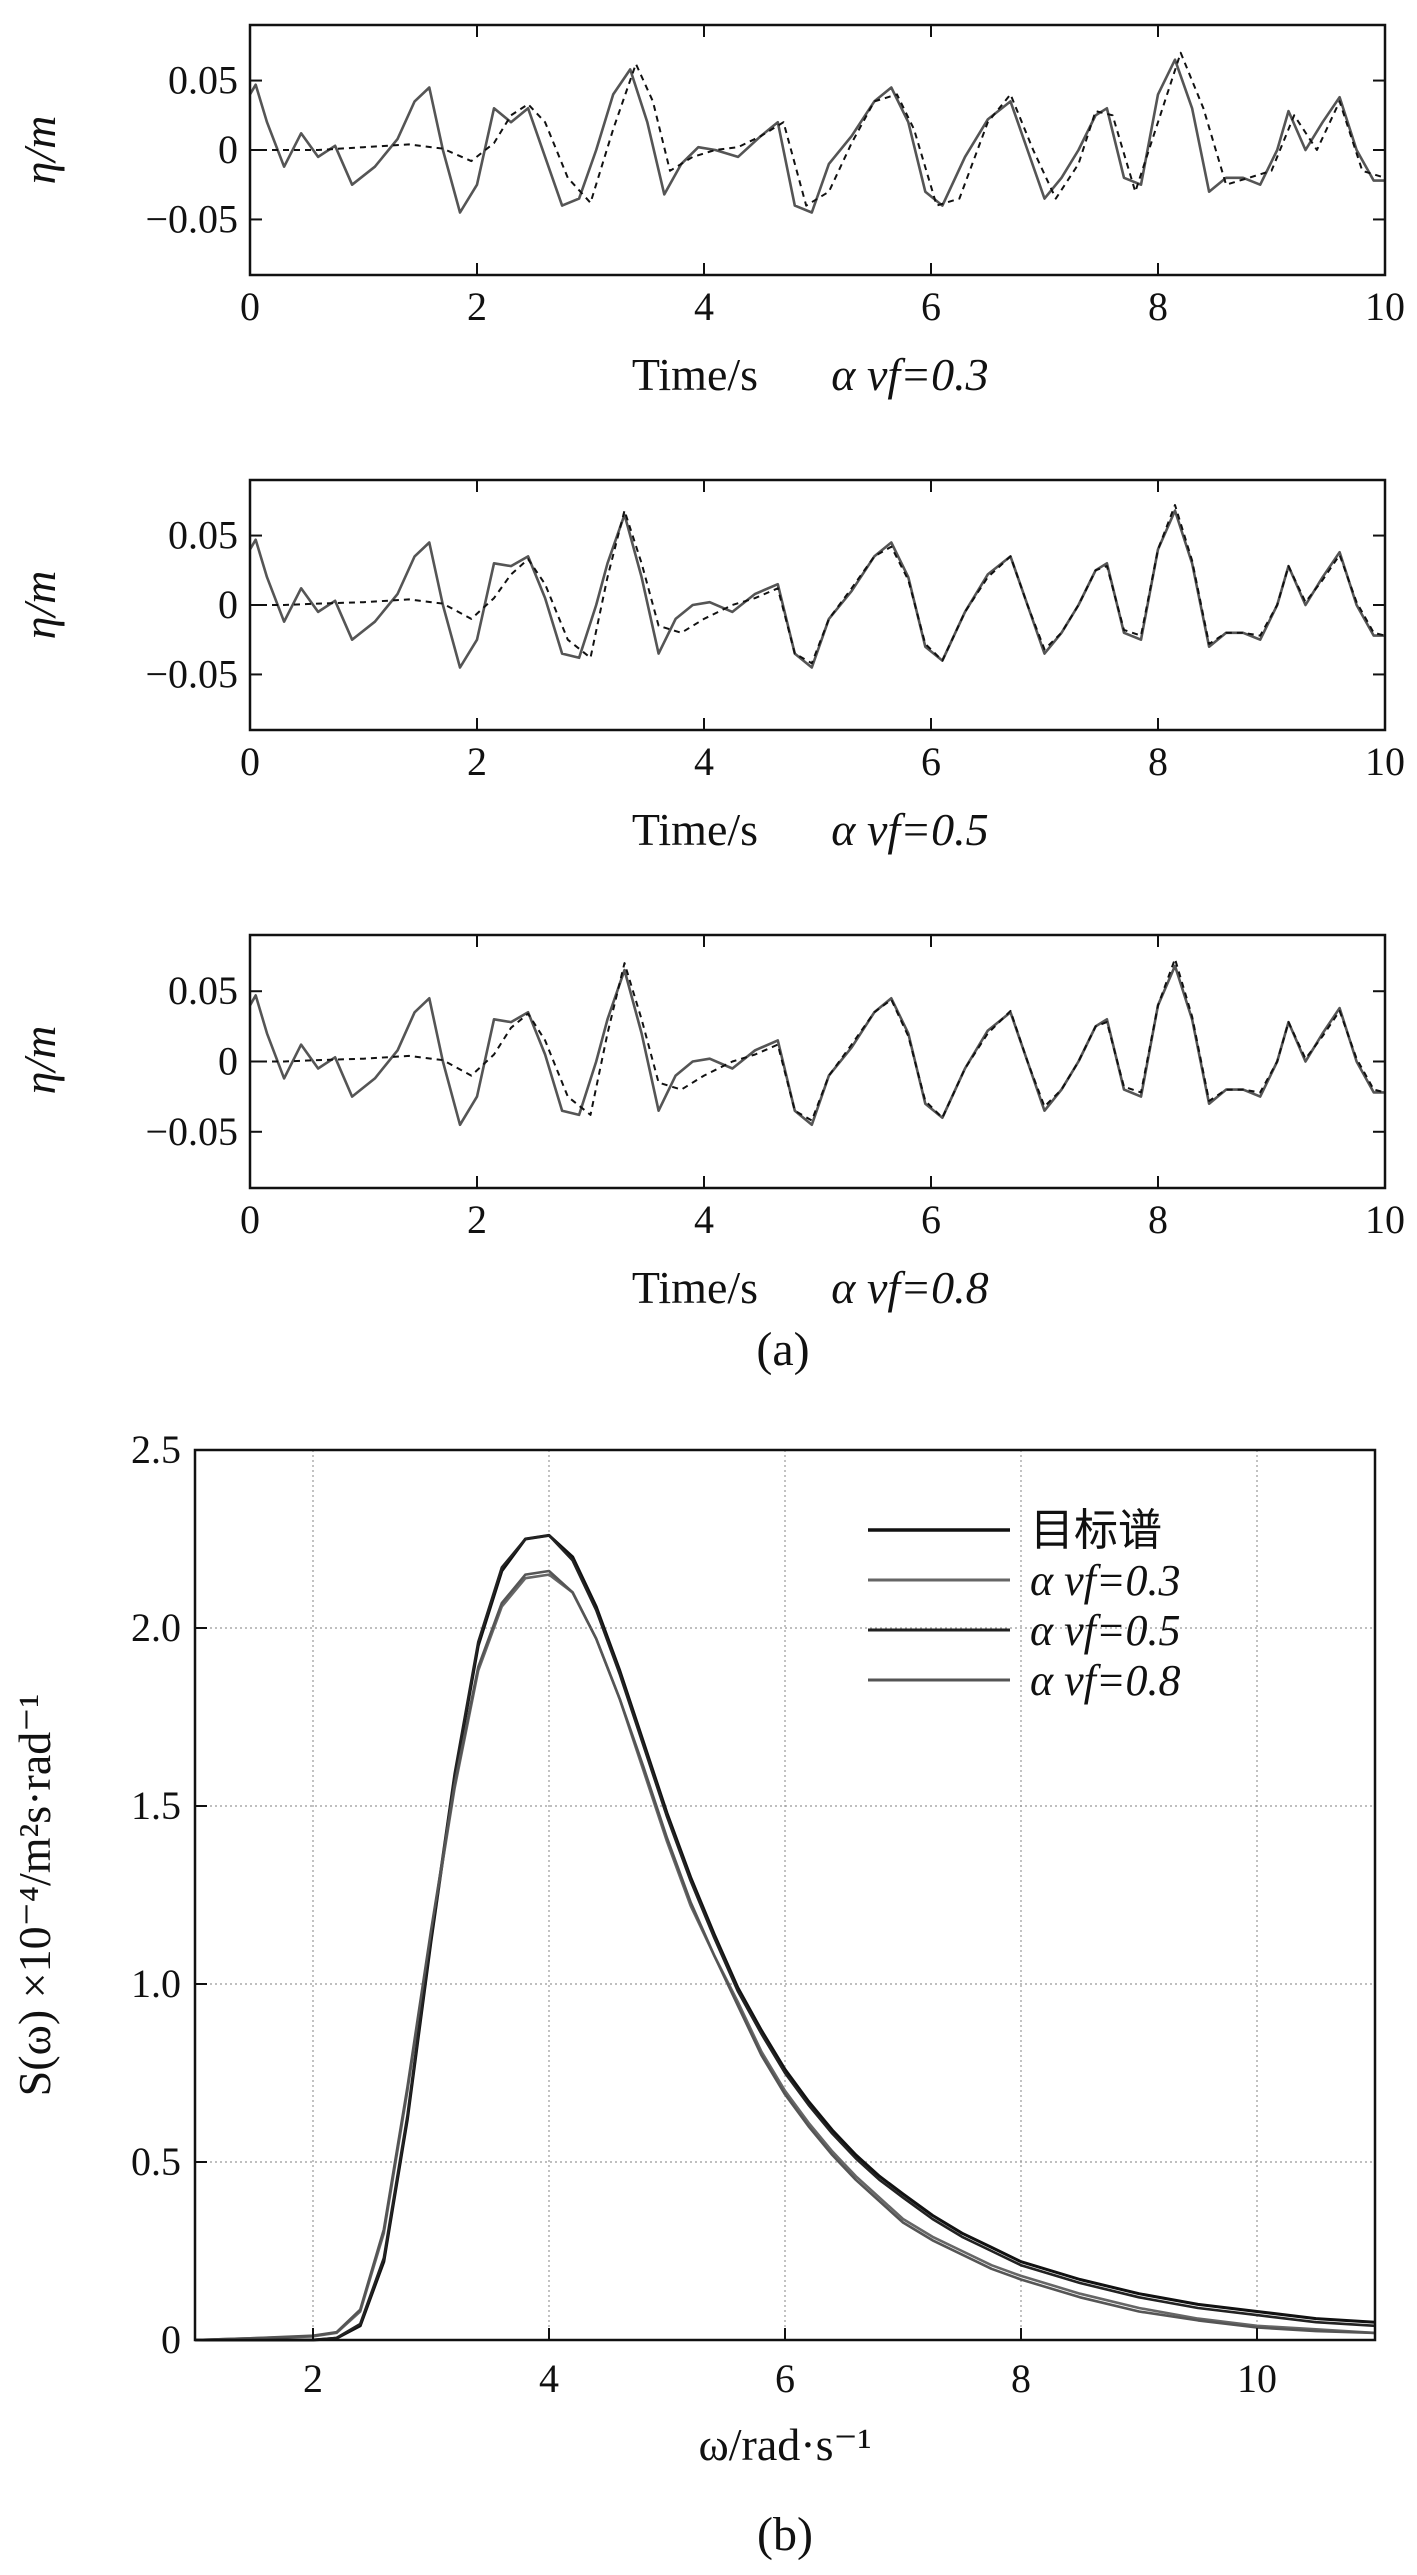 This screenshot has width=1417, height=2575. I want to click on legend-label: α vf=0.5, so click(1105, 1630).